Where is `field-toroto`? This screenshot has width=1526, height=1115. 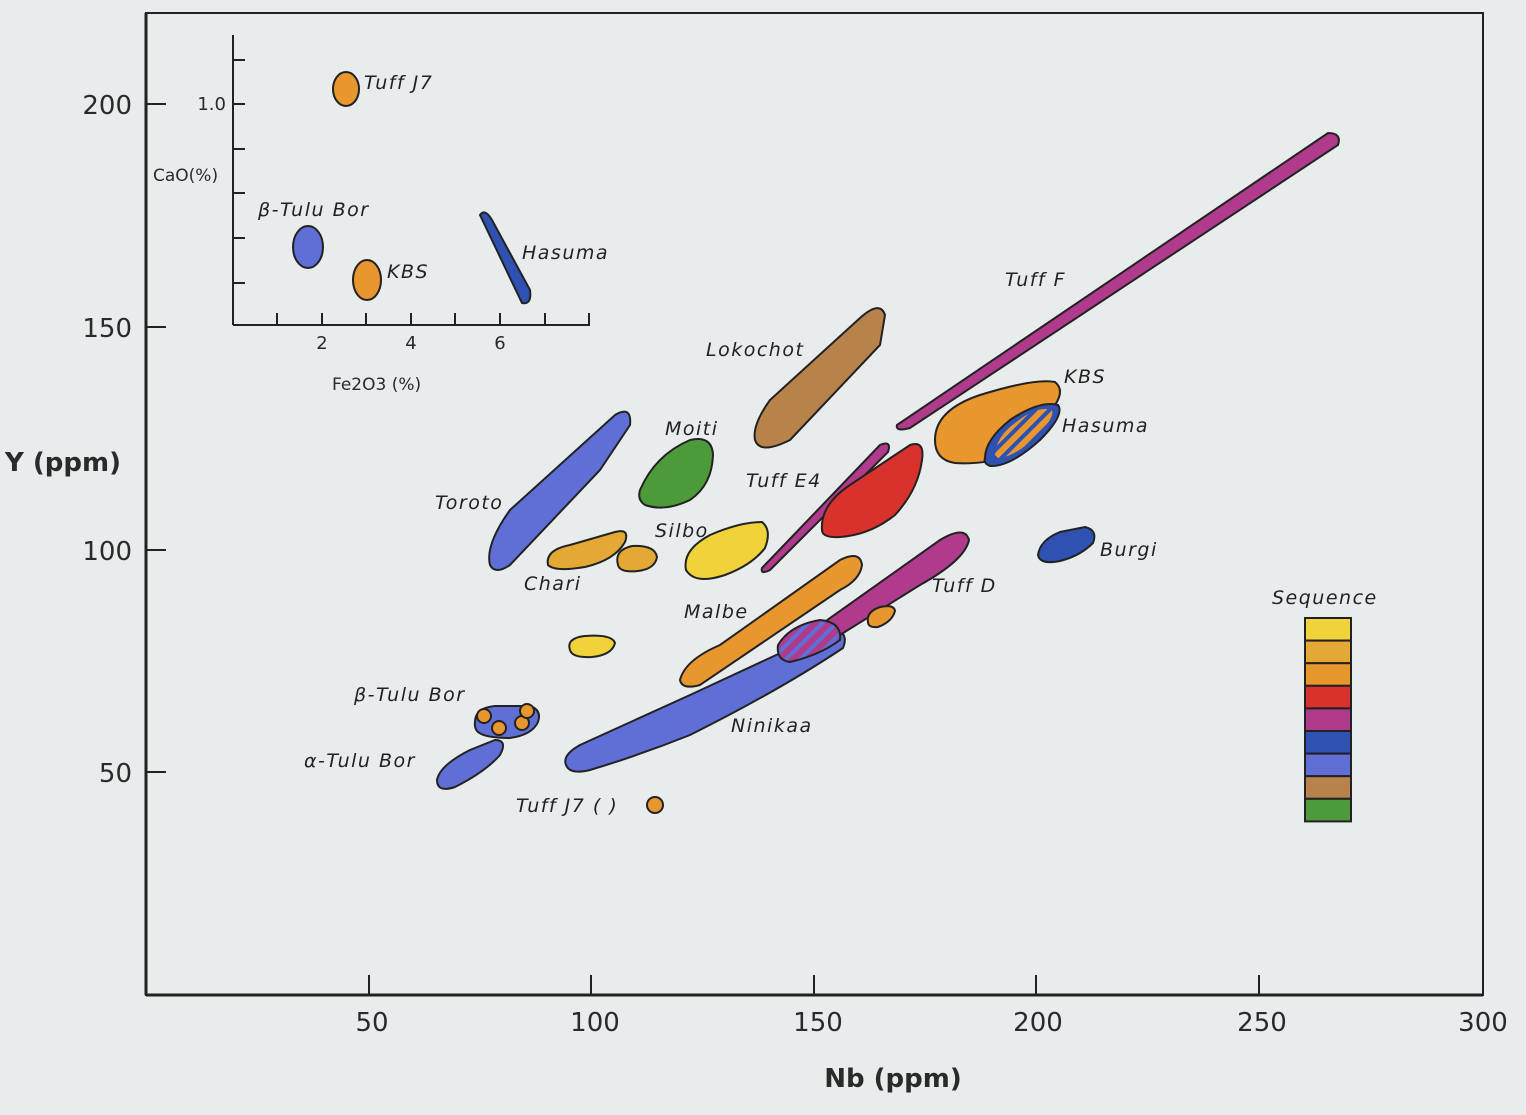
field-toroto is located at coordinates (560, 490).